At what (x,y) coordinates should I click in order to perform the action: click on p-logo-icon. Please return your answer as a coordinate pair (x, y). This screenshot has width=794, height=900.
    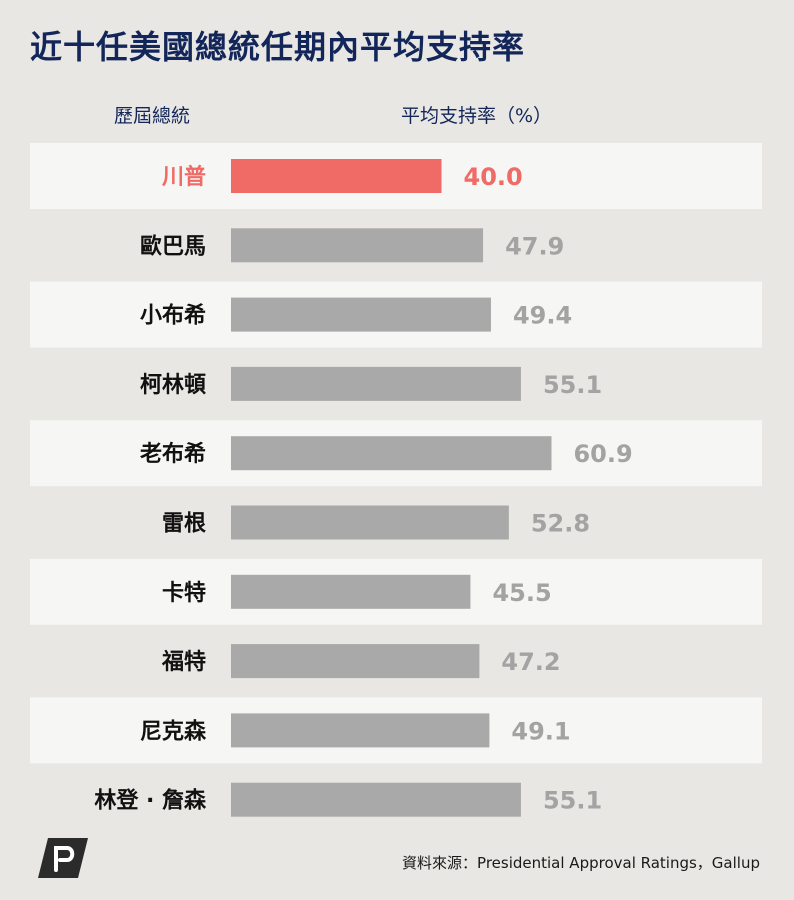
    Looking at the image, I should click on (63, 860).